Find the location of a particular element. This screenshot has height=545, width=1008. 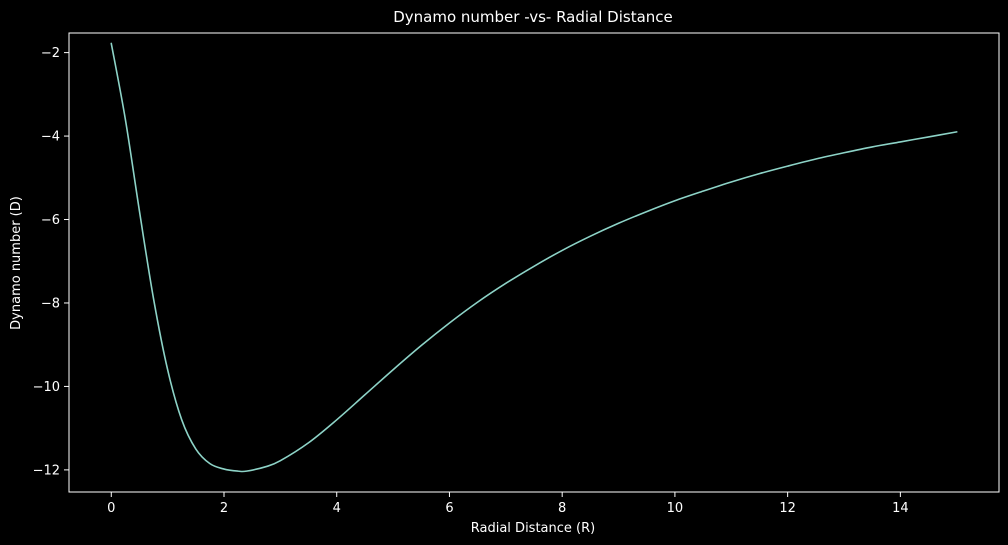

y-tick-label: −8 is located at coordinates (50, 303).